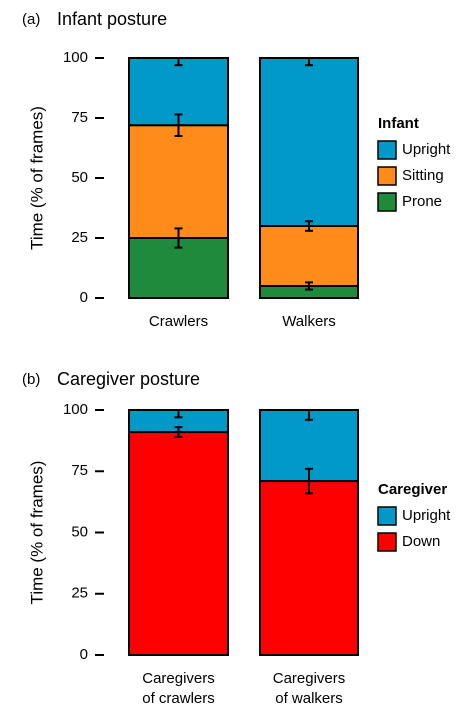 This screenshot has height=712, width=475. What do you see at coordinates (128, 379) in the screenshot?
I see `chart-title: Caregiver posture` at bounding box center [128, 379].